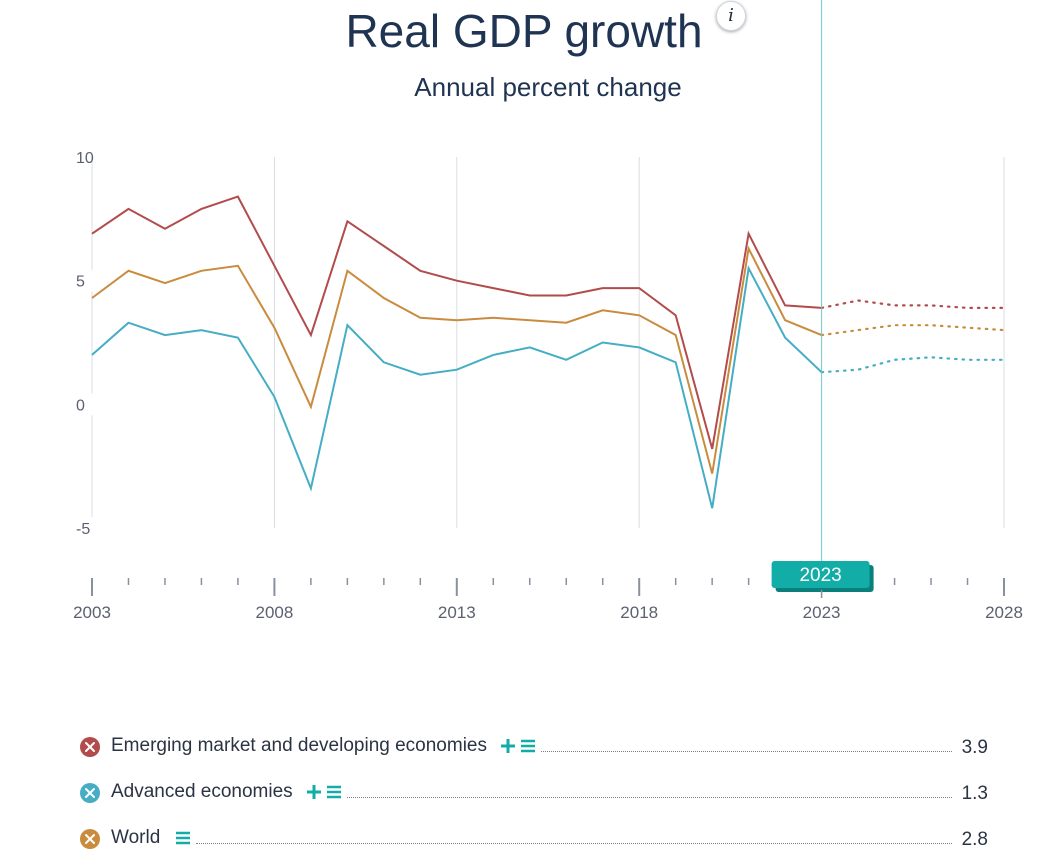  What do you see at coordinates (1004, 612) in the screenshot?
I see `x-tick-label: 2028` at bounding box center [1004, 612].